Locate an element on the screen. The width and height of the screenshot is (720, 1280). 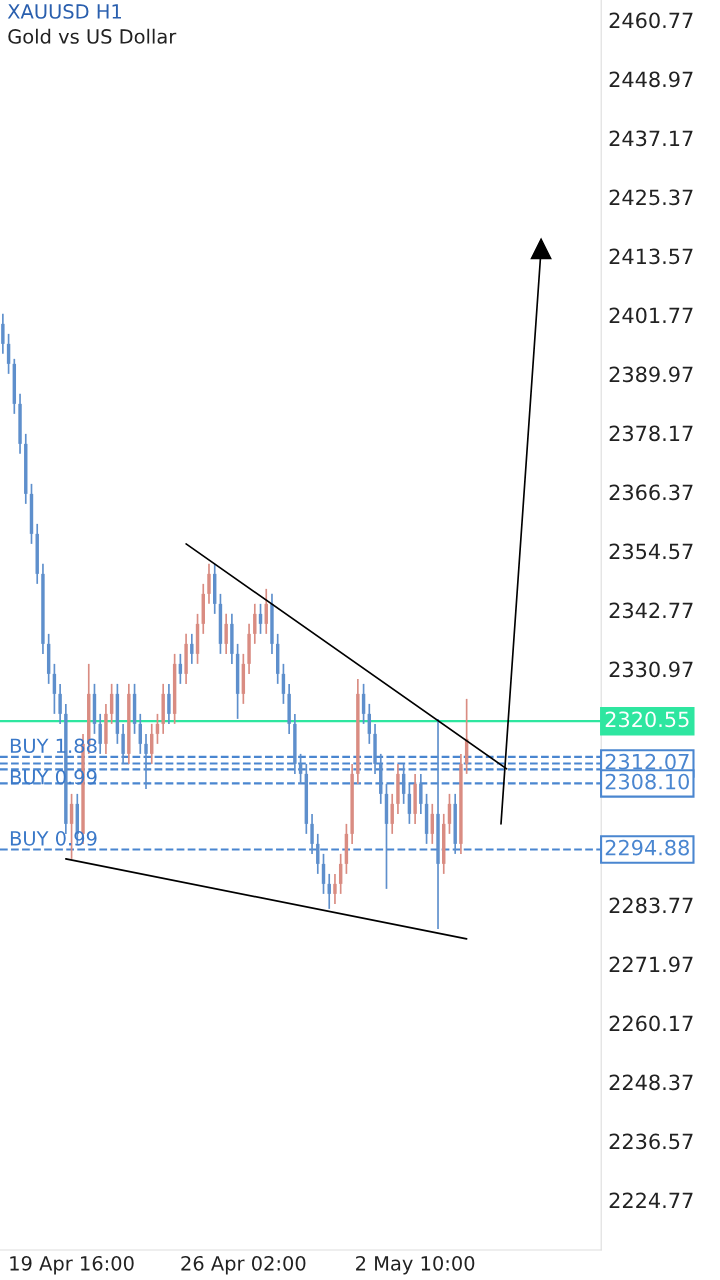
y-tick-label: 2271.97 is located at coordinates (651, 964).